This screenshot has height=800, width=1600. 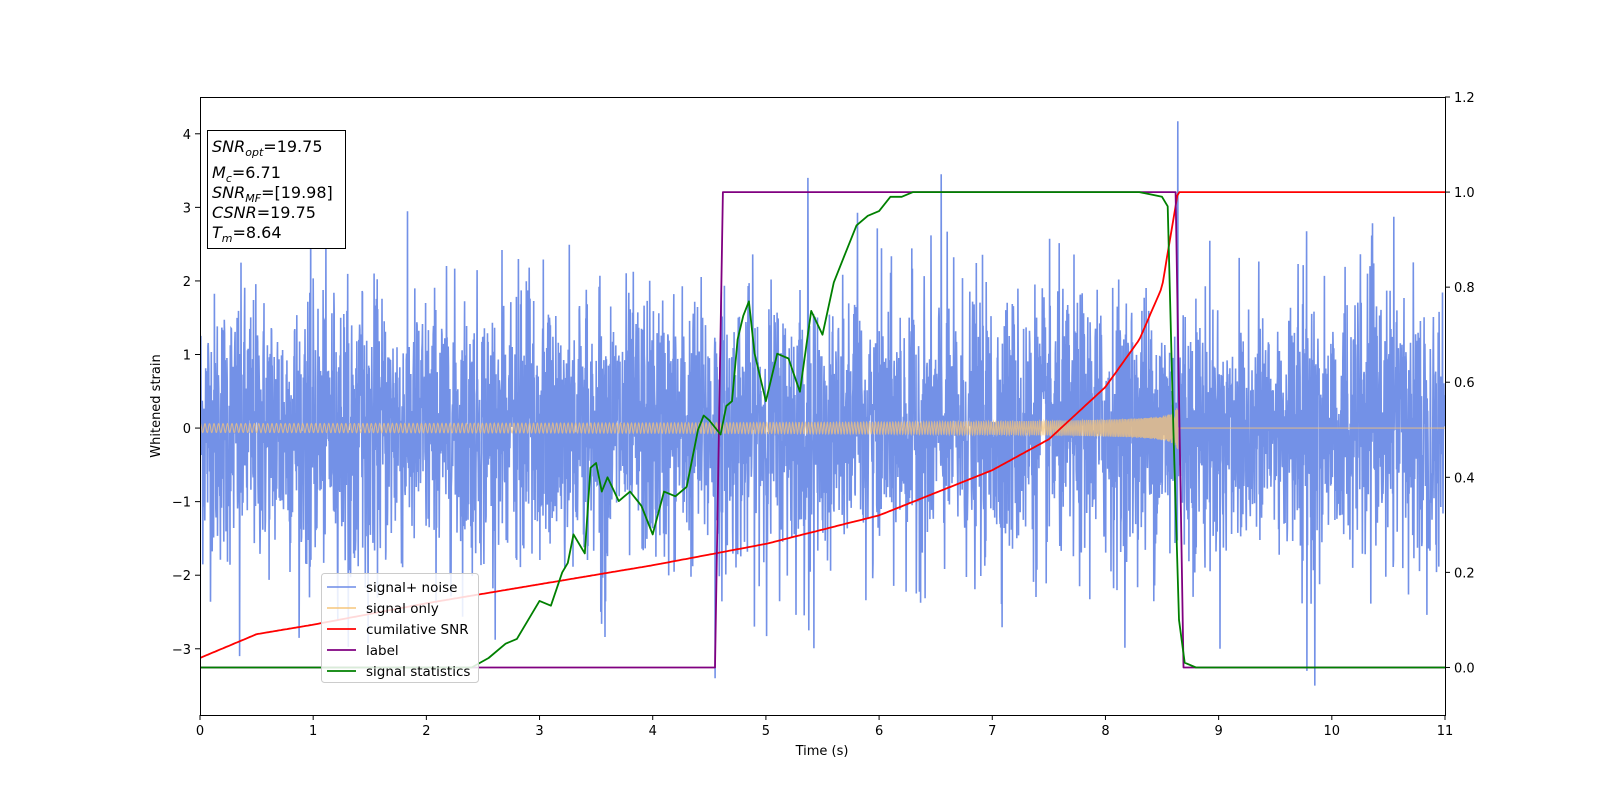 I want to click on x-tick-label: 3, so click(x=539, y=731).